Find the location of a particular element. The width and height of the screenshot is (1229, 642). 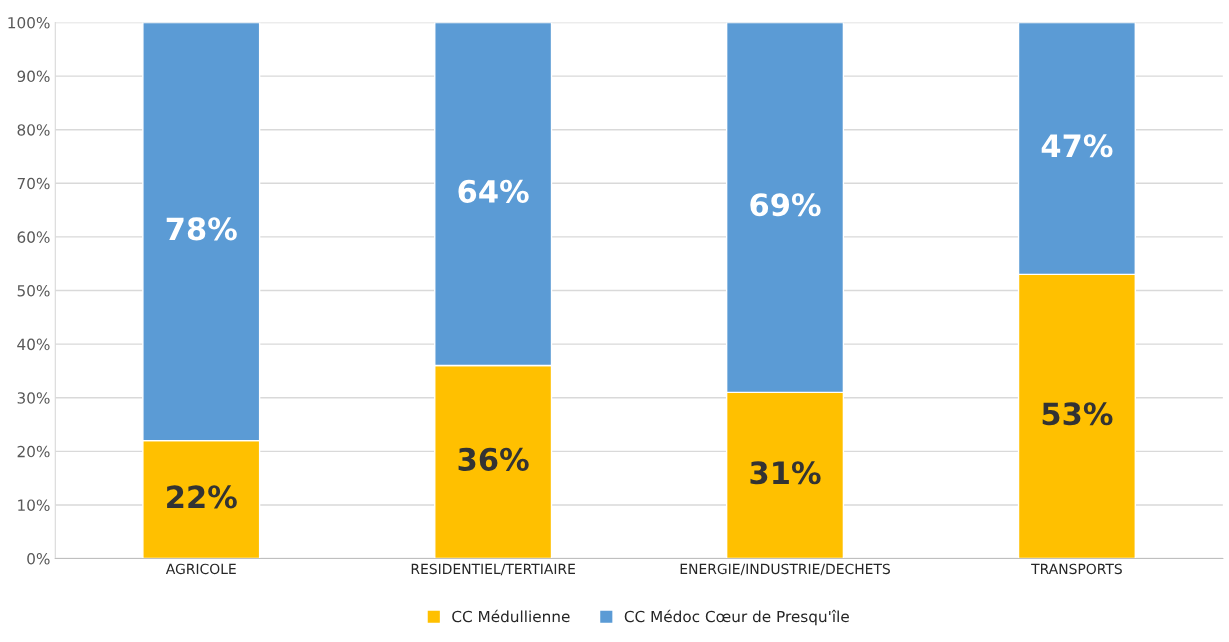

y-tick-label: 10% is located at coordinates (34, 505).